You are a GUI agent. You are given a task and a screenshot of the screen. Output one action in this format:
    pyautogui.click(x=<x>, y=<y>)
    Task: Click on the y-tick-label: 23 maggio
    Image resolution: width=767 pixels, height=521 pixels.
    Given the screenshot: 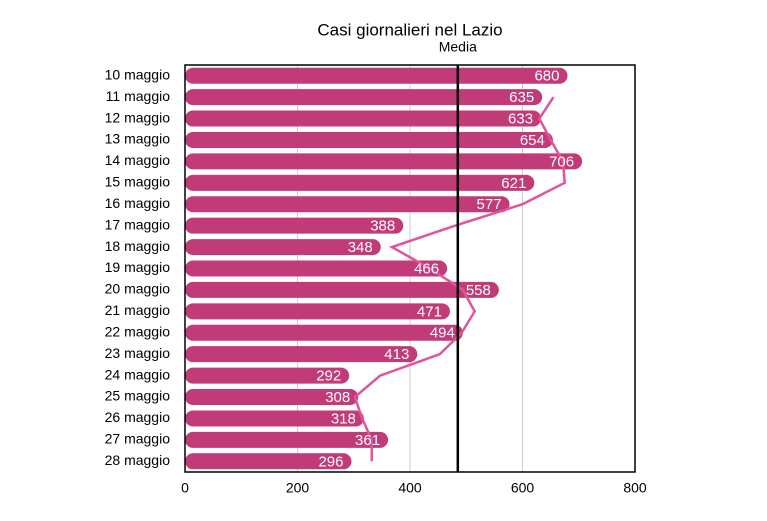 What is the action you would take?
    pyautogui.click(x=138, y=353)
    